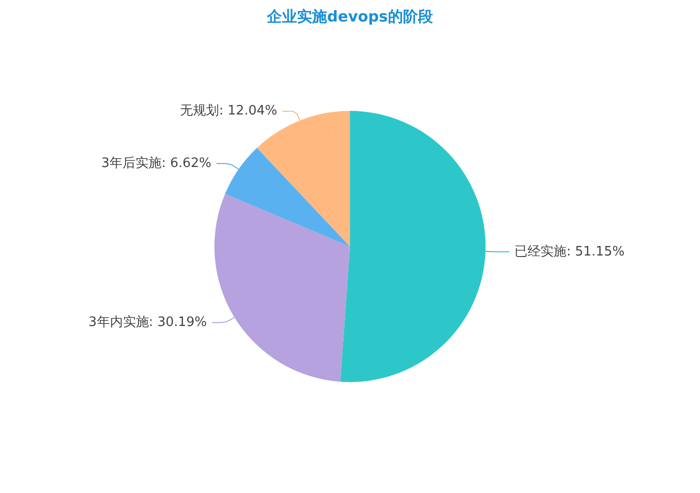 Image resolution: width=700 pixels, height=493 pixels. What do you see at coordinates (569, 252) in the screenshot?
I see `slice-label: 已经实施: 51.15%` at bounding box center [569, 252].